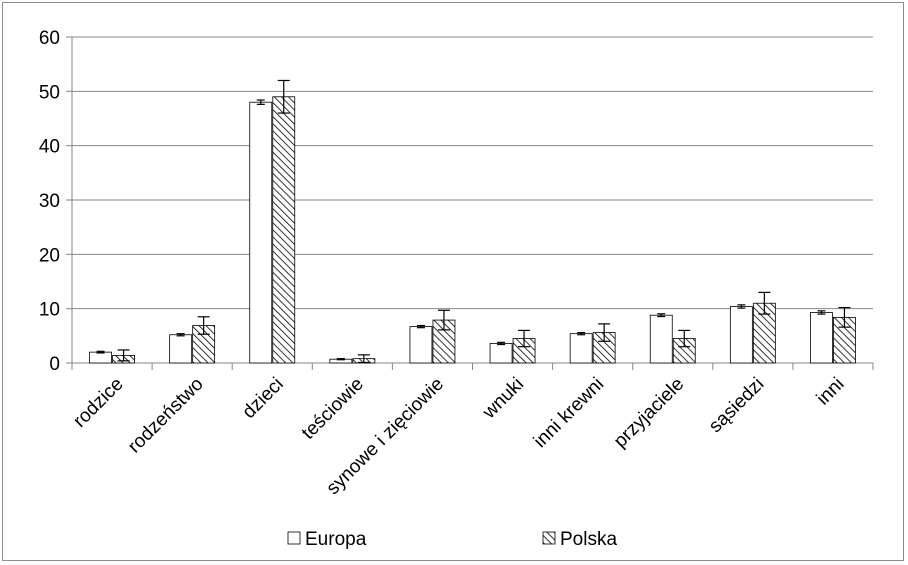 Image resolution: width=908 pixels, height=565 pixels. What do you see at coordinates (98, 403) in the screenshot?
I see `category-label: rodzice` at bounding box center [98, 403].